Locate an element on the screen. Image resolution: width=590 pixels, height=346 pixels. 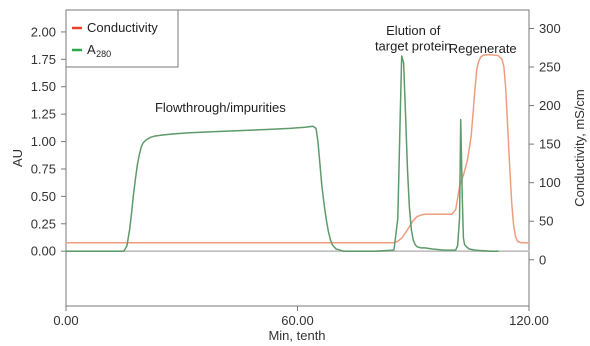
y-axis-left-title: AU is located at coordinates (17, 158).